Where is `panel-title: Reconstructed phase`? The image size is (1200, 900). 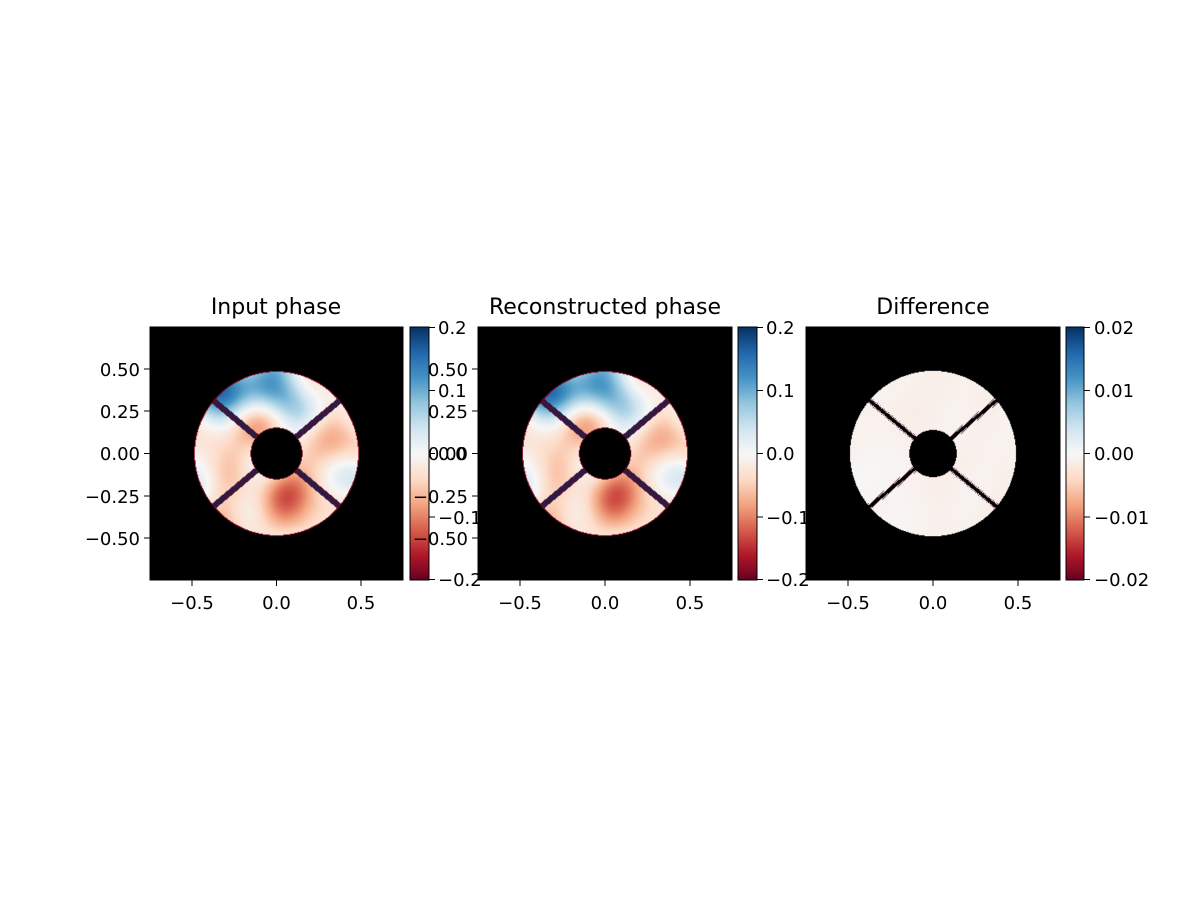 panel-title: Reconstructed phase is located at coordinates (605, 307).